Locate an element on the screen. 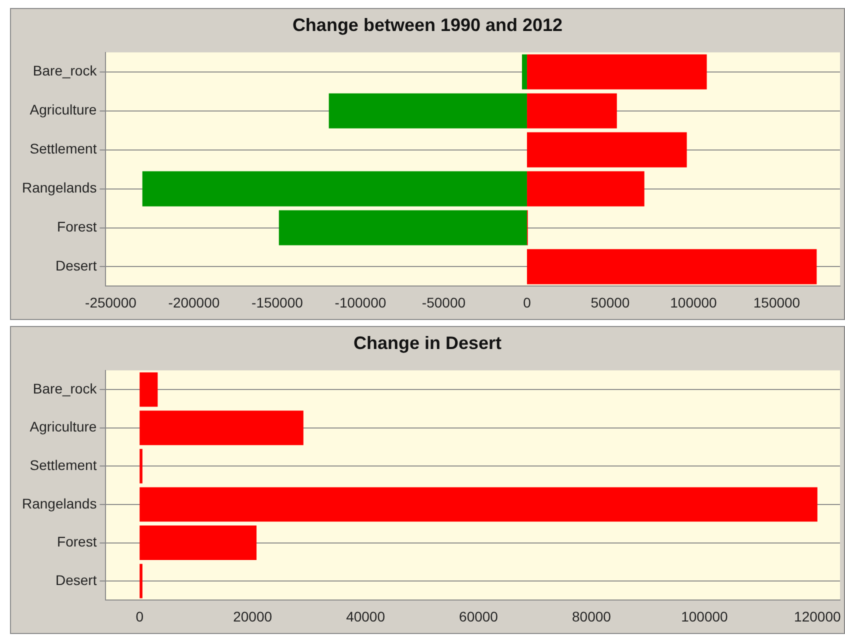  x-tick-label: -150000 is located at coordinates (278, 302).